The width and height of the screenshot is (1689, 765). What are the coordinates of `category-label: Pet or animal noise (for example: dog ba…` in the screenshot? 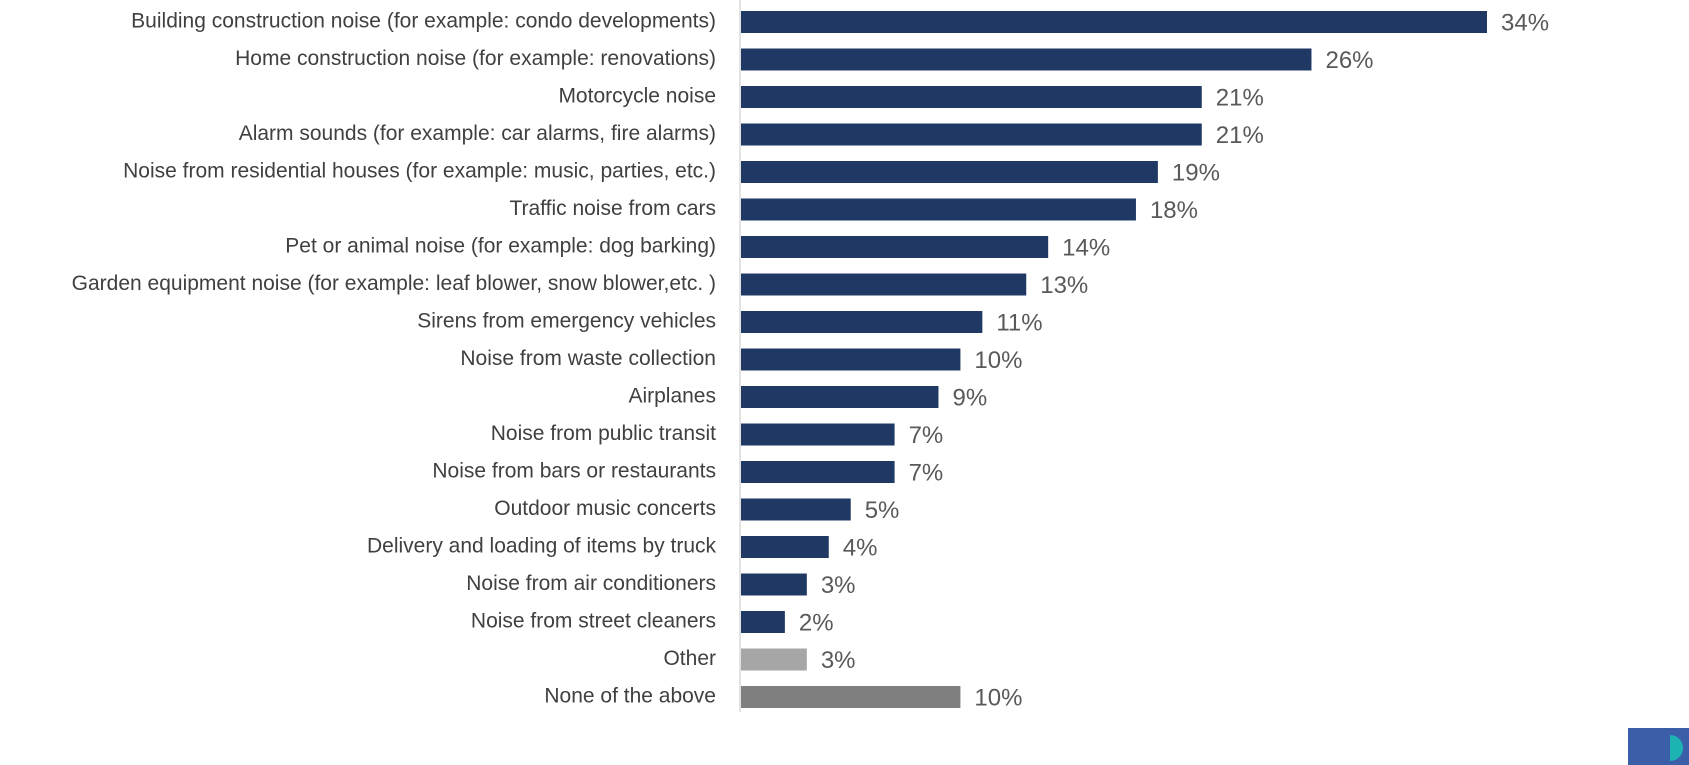 It's located at (500, 246).